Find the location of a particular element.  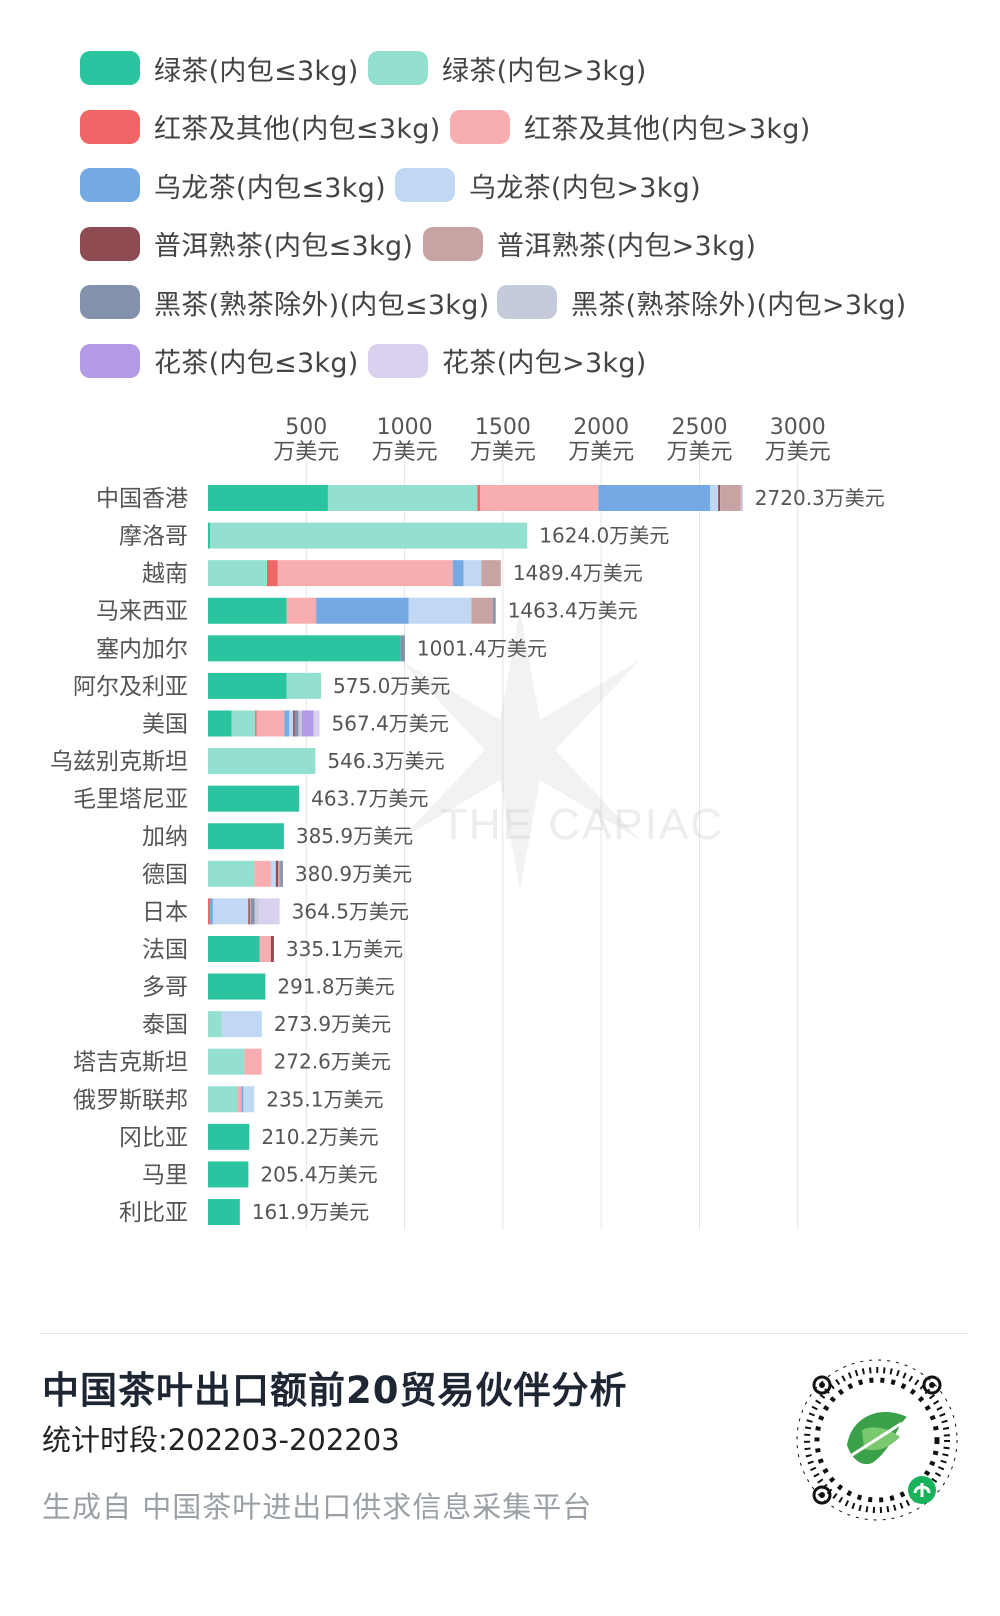

category-label: 马来西亚 is located at coordinates (142, 612).